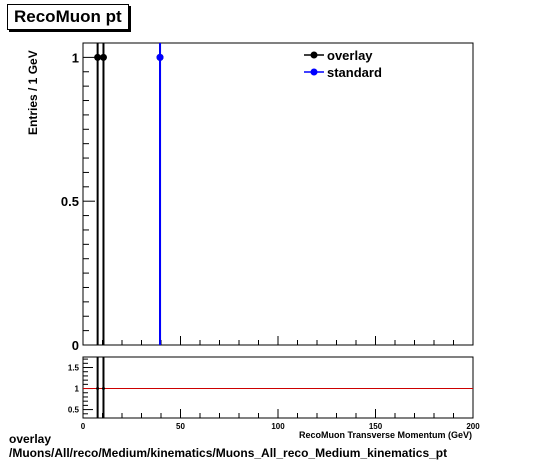  Describe the element at coordinates (180, 426) in the screenshot. I see `ratio-x-tick-label: 50` at that location.